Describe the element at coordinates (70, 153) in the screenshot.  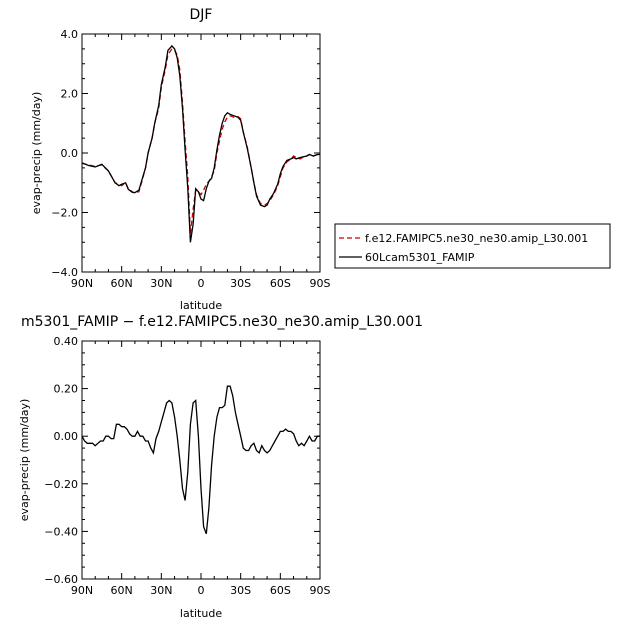
I see `panel-top-y-tick-label: 0.0` at that location.